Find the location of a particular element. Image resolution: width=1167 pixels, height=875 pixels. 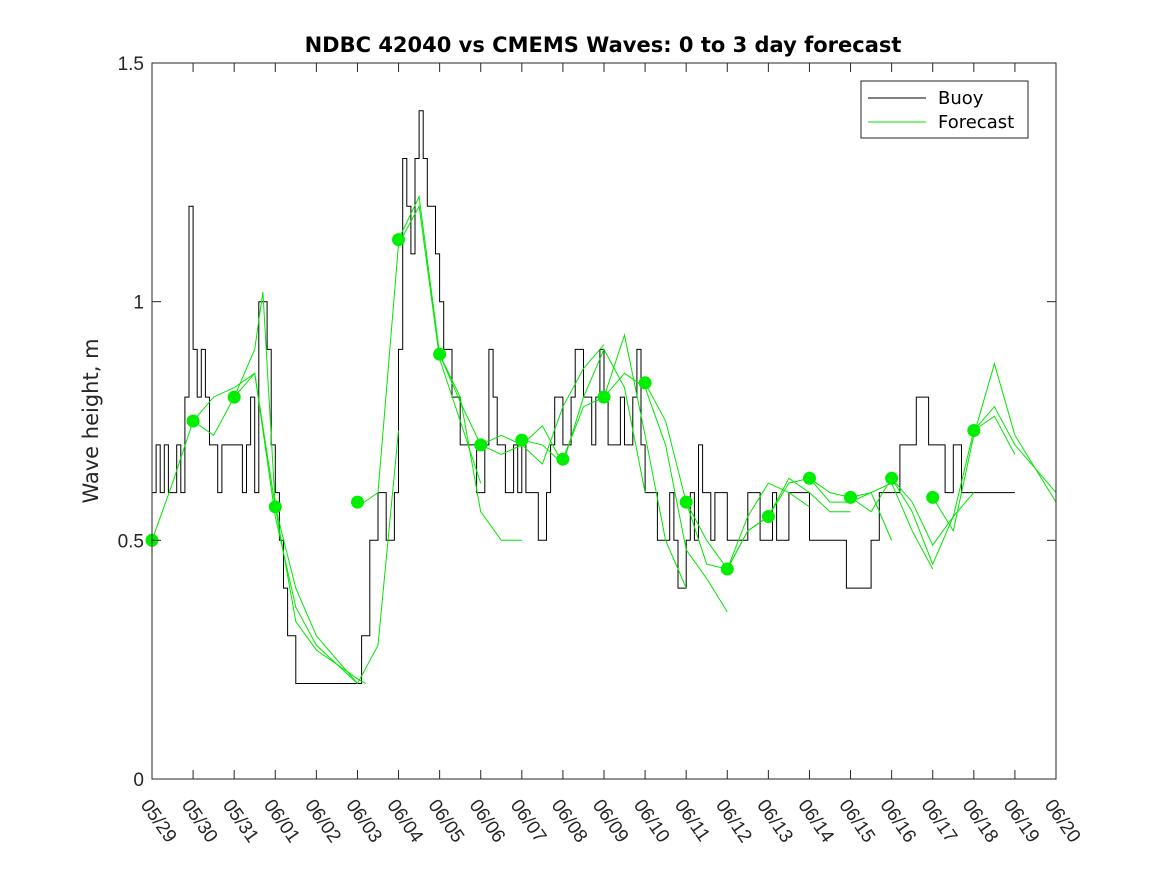

legend-box is located at coordinates (944, 109).